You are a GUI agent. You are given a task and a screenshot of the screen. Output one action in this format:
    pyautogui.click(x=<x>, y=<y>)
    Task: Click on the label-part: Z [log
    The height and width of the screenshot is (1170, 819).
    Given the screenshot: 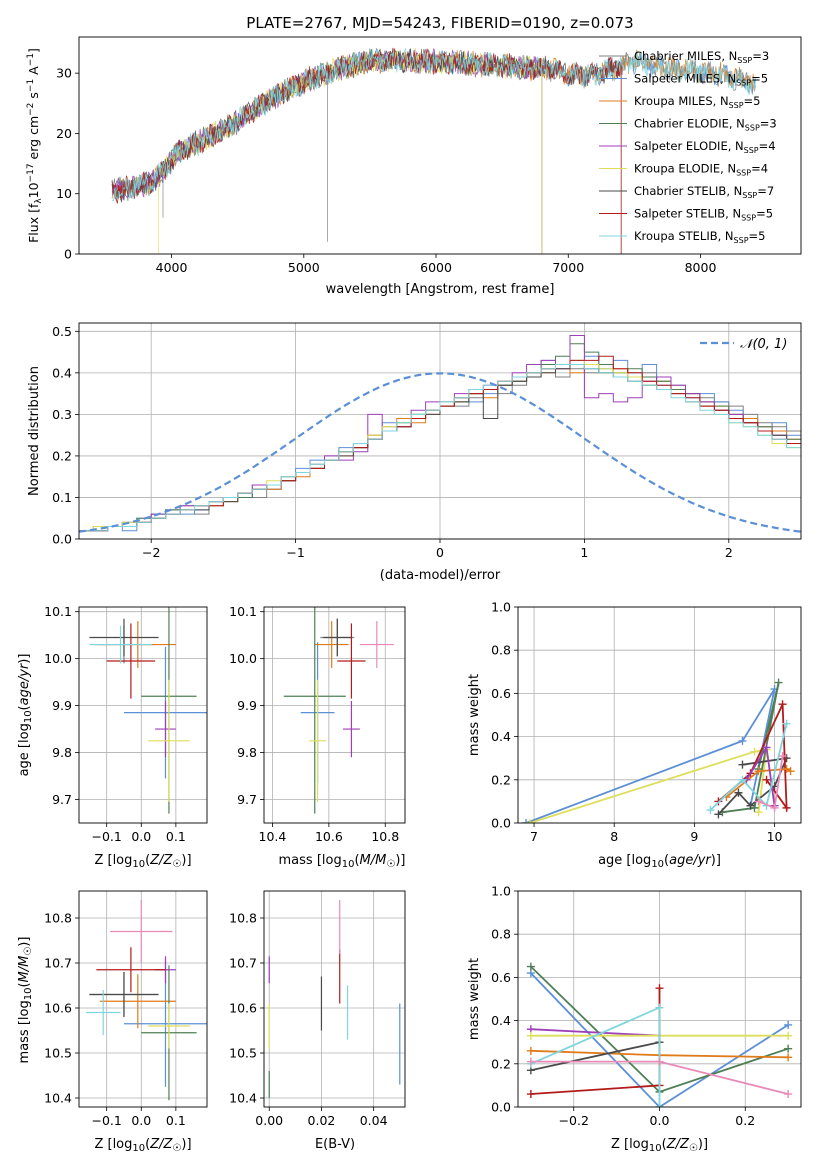 What is the action you would take?
    pyautogui.click(x=630, y=1144)
    